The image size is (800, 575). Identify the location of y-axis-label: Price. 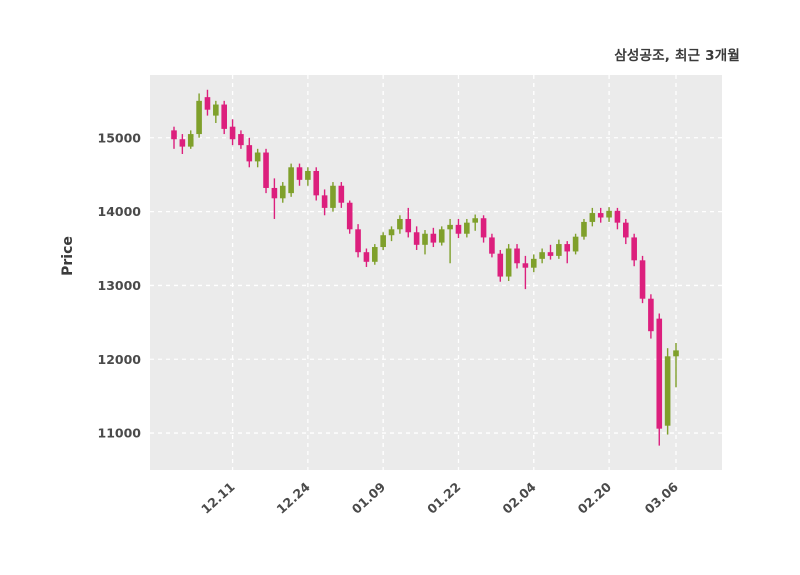
(68, 256).